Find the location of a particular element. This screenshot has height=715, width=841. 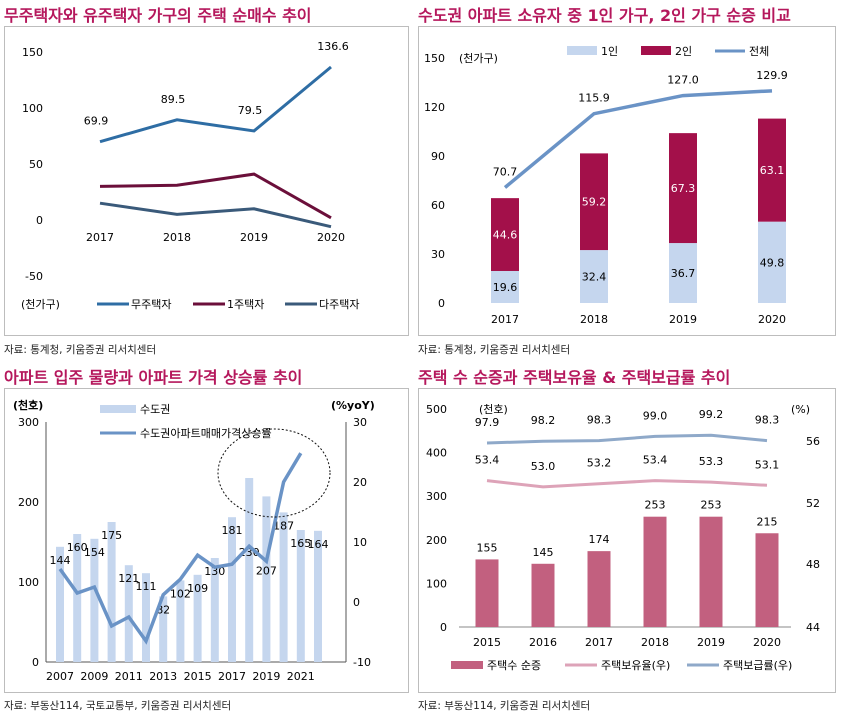

chart-title-housing-net-purchase: 무주택자와 유주택자 가구의 주택 순매수 추이 is located at coordinates (158, 15).